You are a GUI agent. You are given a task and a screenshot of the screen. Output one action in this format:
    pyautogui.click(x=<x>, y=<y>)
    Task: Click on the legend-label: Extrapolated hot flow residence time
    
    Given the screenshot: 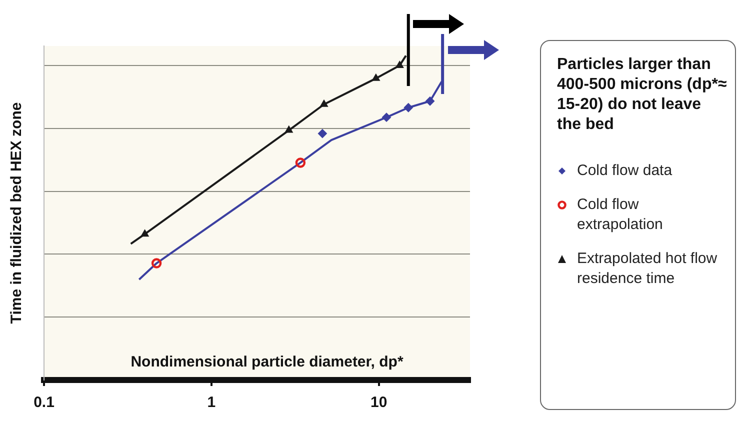 What is the action you would take?
    pyautogui.click(x=647, y=269)
    